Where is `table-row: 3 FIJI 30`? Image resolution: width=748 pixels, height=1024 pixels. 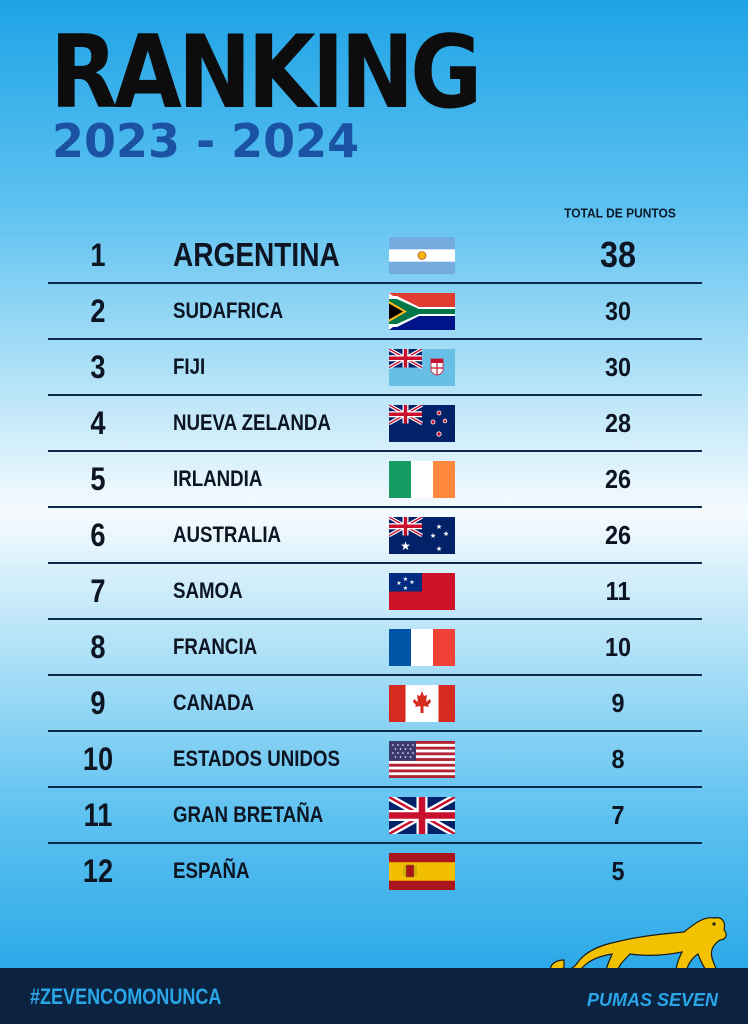
table-row: 3 FIJI 30 is located at coordinates (375, 368).